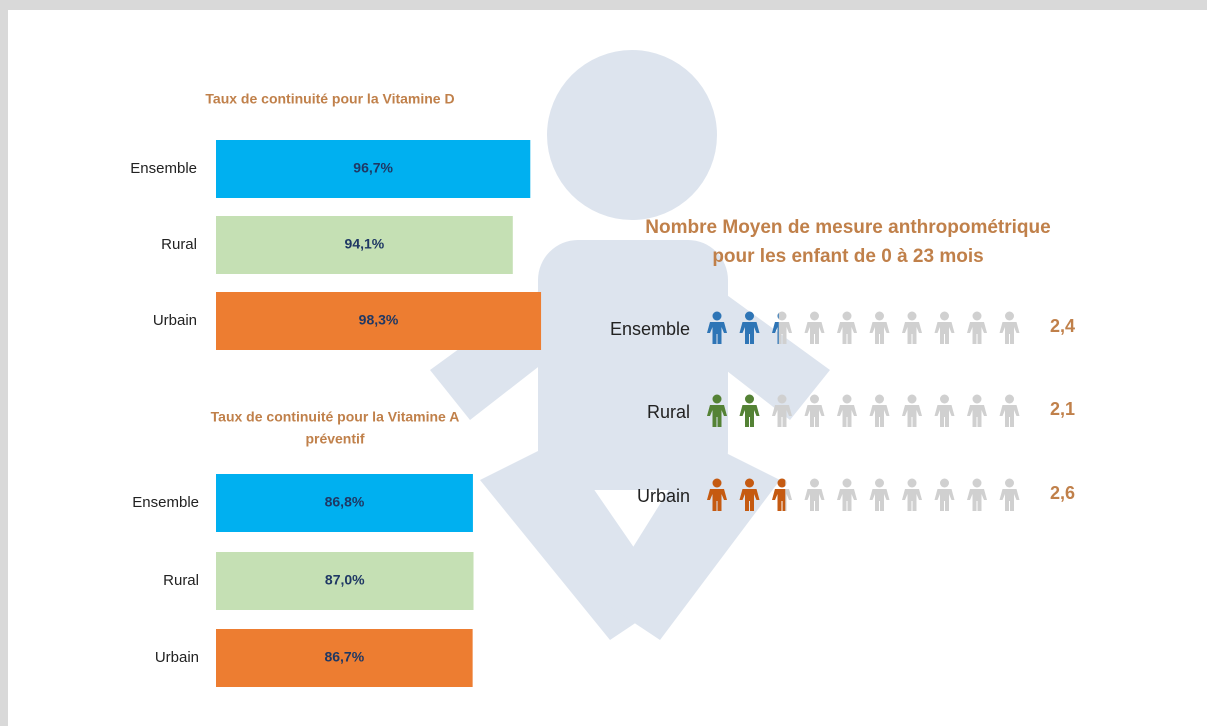  What do you see at coordinates (334, 439) in the screenshot?
I see `chart-title: préventif` at bounding box center [334, 439].